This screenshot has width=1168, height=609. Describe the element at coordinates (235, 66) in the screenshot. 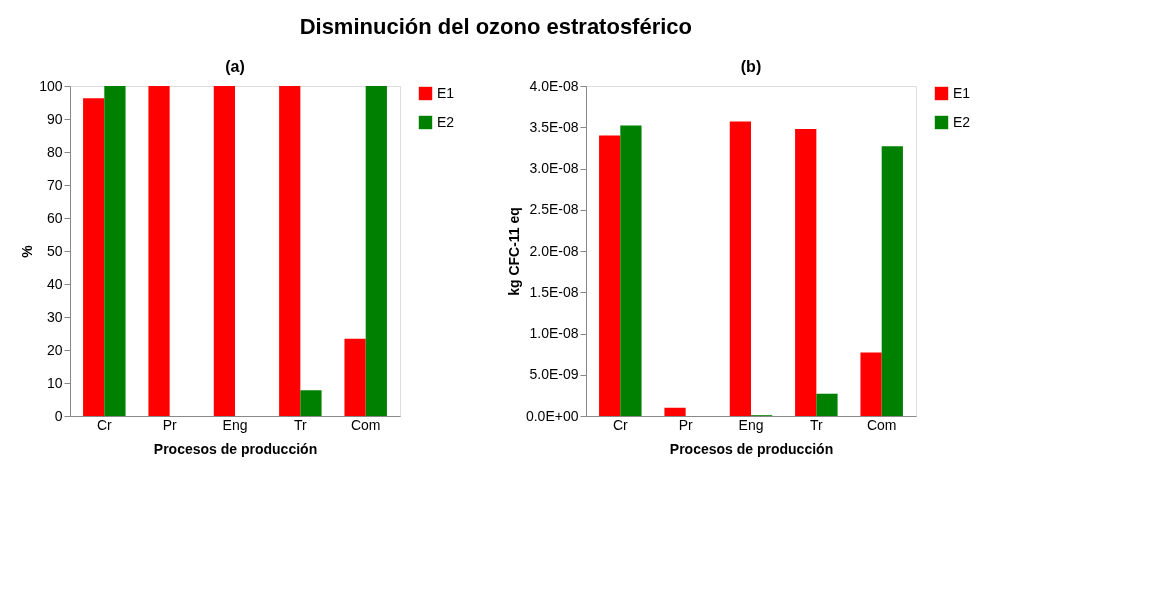

I see `chart-title: (a)` at that location.